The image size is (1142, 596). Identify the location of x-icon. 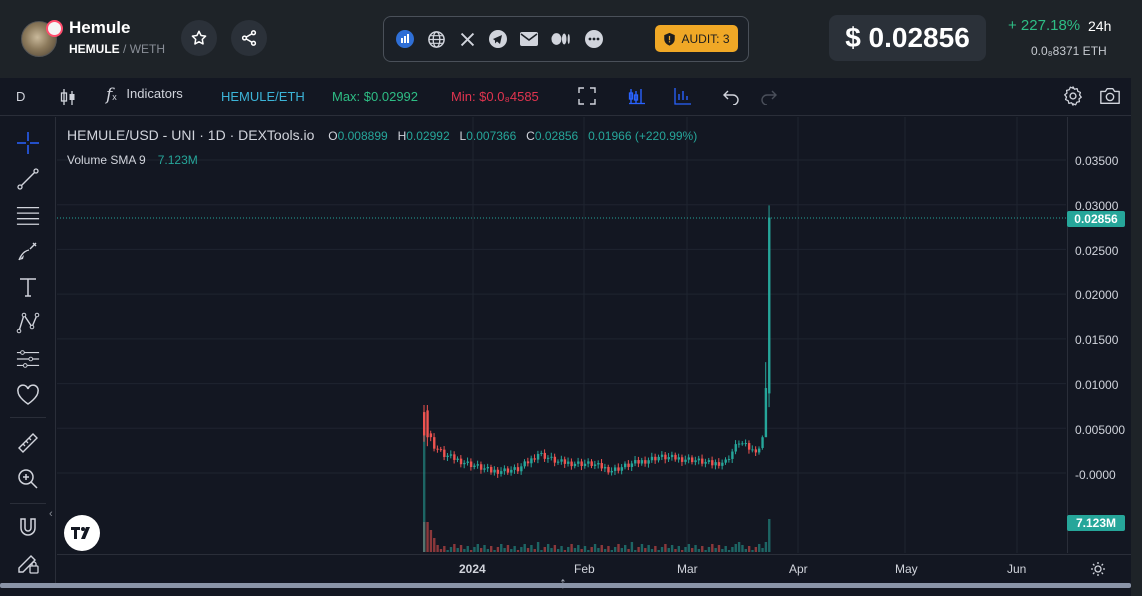
(467, 39).